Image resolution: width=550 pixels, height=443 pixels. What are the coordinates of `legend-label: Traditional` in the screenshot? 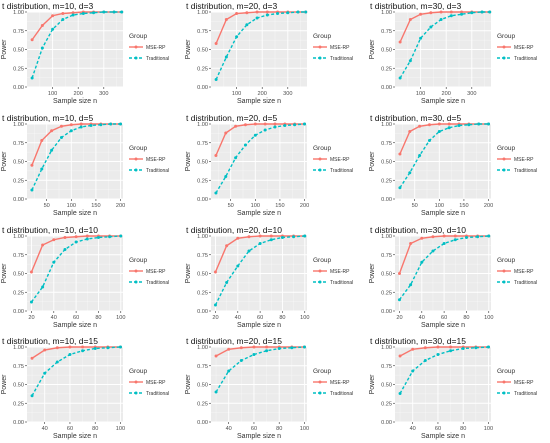 It's located at (157, 171).